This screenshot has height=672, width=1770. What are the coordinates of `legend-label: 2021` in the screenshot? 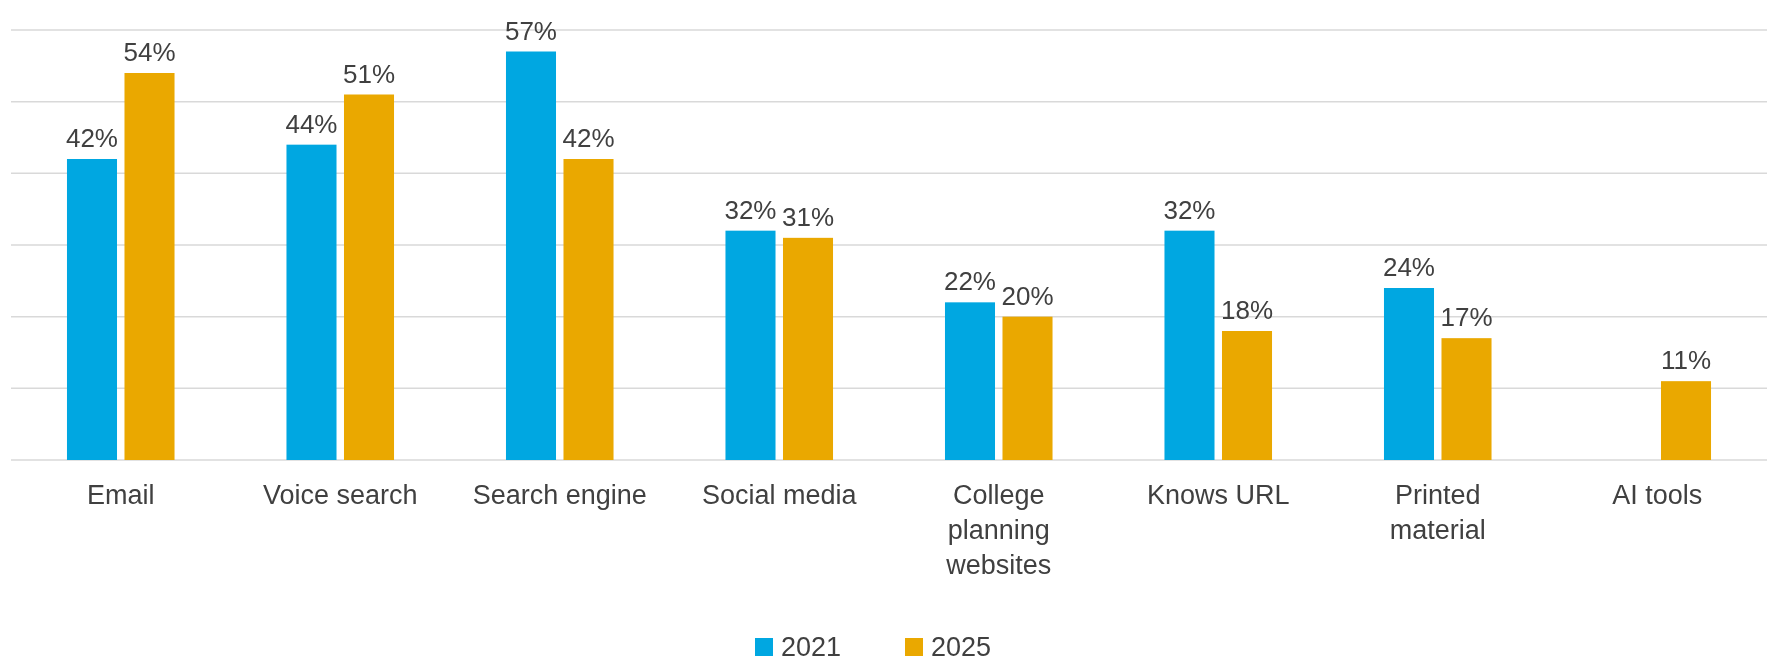 It's located at (811, 647).